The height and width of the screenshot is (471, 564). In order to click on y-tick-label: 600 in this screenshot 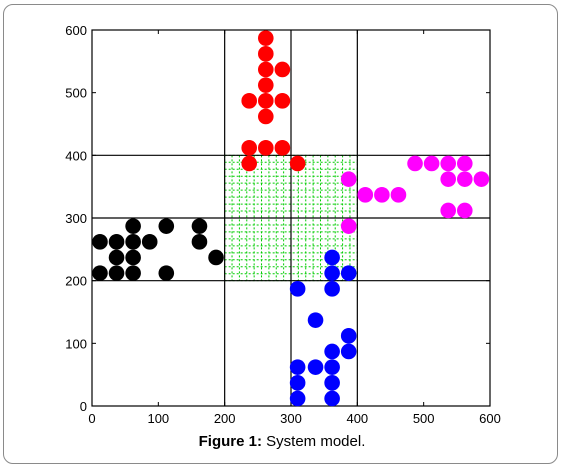, I will do `click(76, 30)`.